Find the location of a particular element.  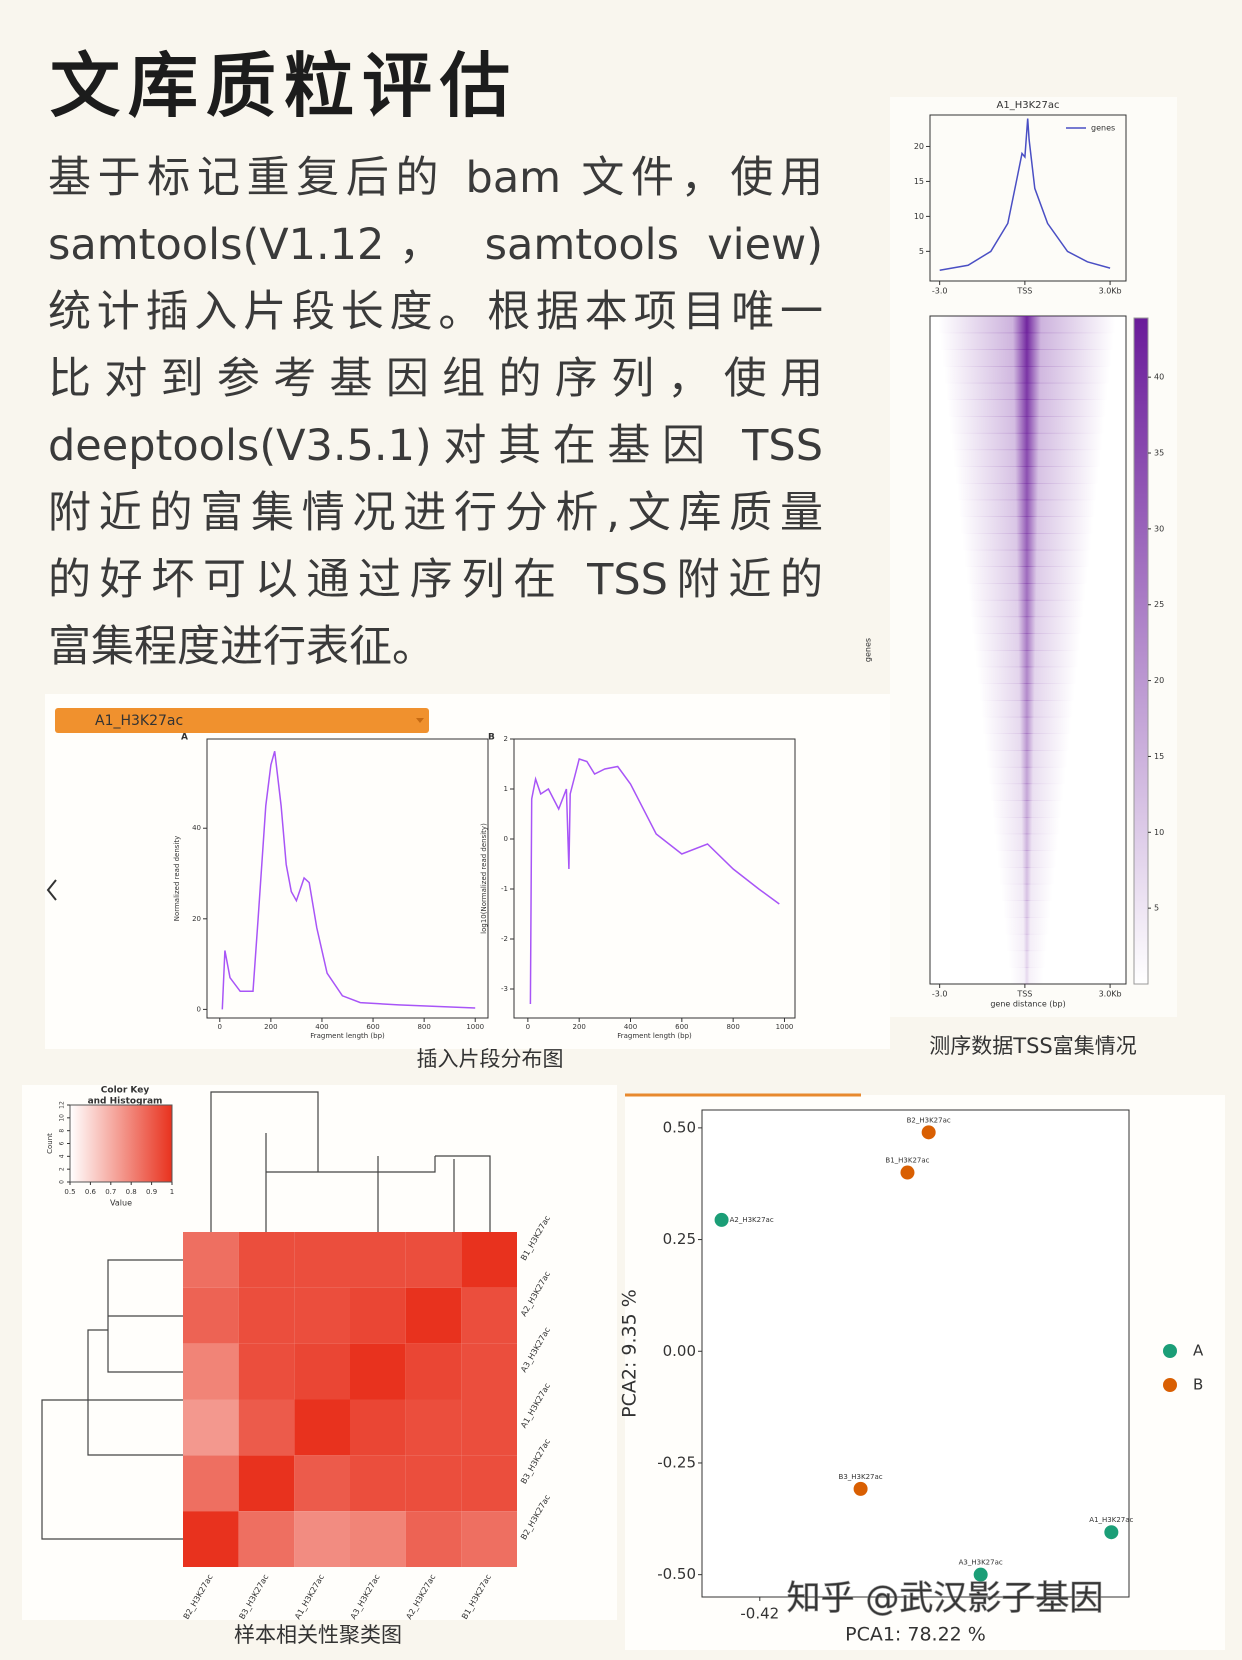

body-line: samtools(V1.12， samtools view) is located at coordinates (435, 245).